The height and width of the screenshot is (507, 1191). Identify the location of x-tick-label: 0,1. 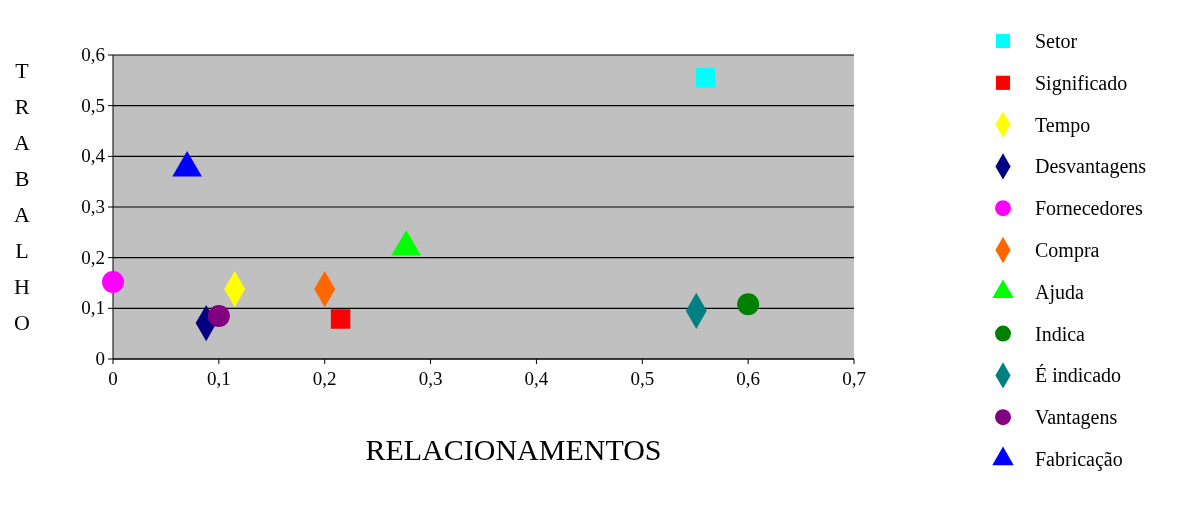
(218, 378).